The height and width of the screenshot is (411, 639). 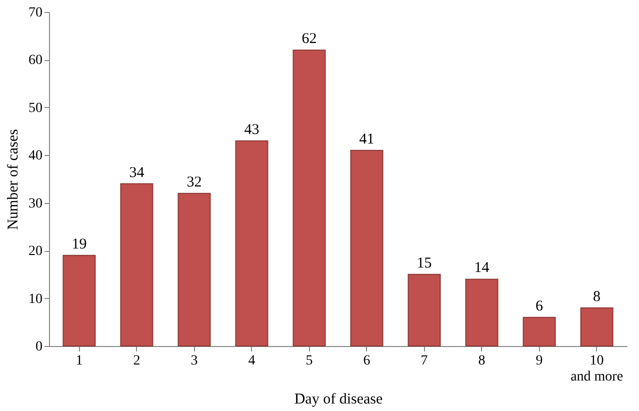 What do you see at coordinates (597, 369) in the screenshot?
I see `x-tick-label: 10 and more` at bounding box center [597, 369].